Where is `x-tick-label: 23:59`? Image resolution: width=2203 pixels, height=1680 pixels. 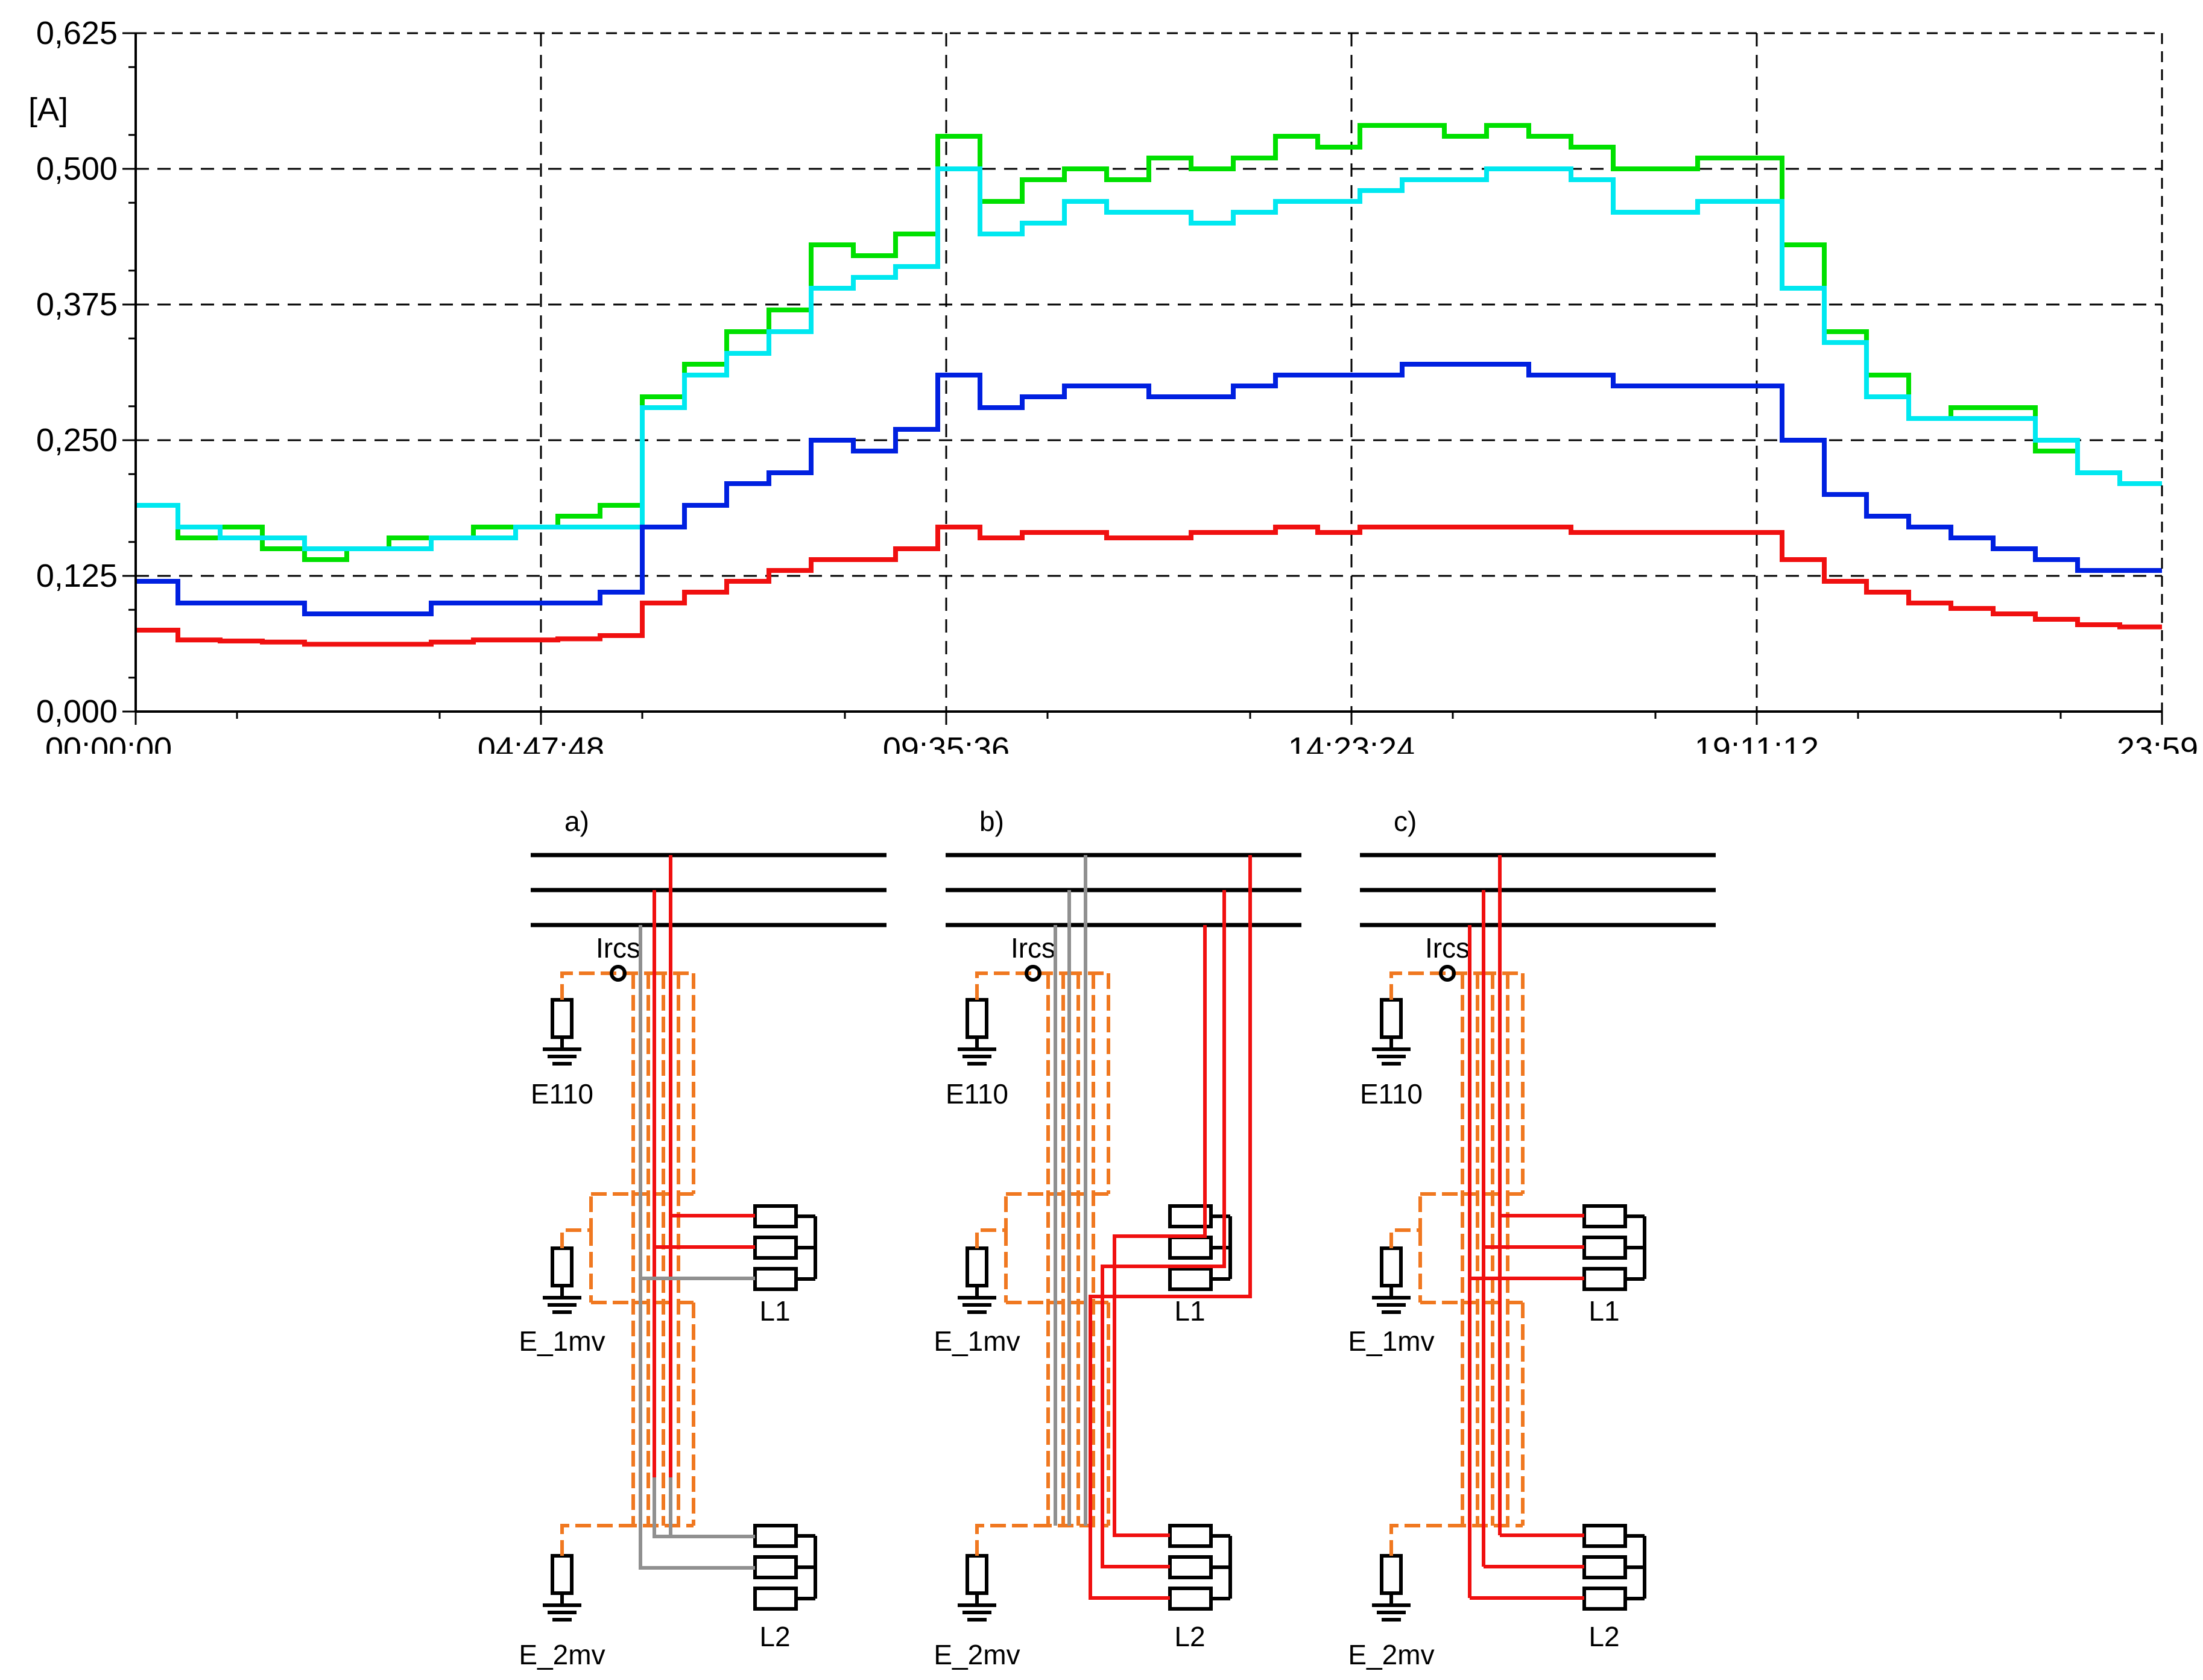
x-tick-label: 23:59 is located at coordinates (2157, 742).